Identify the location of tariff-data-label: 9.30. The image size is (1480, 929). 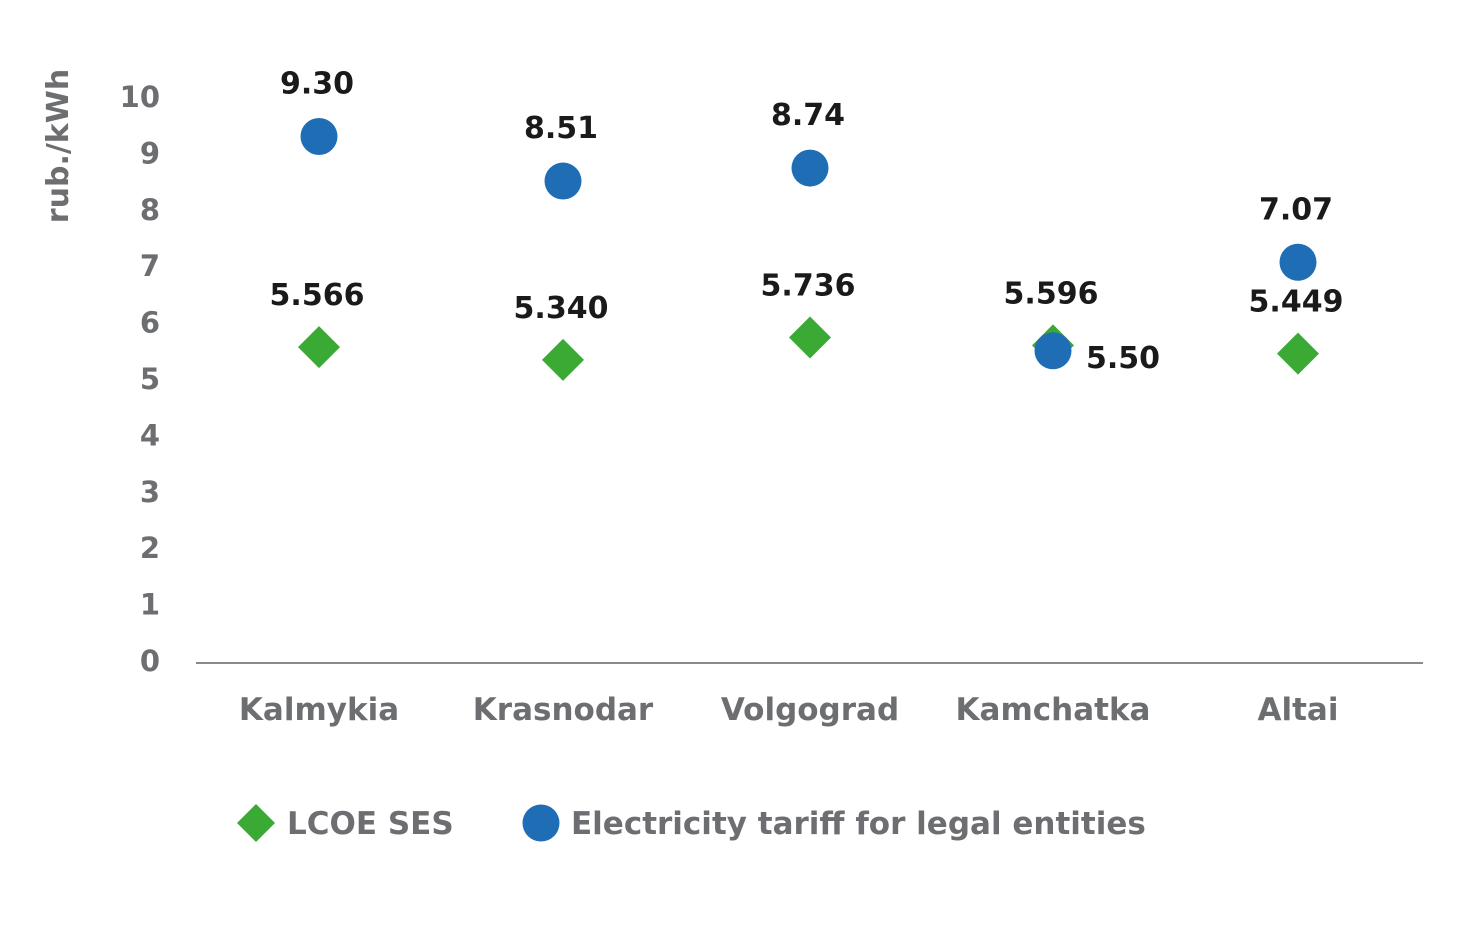
(317, 83).